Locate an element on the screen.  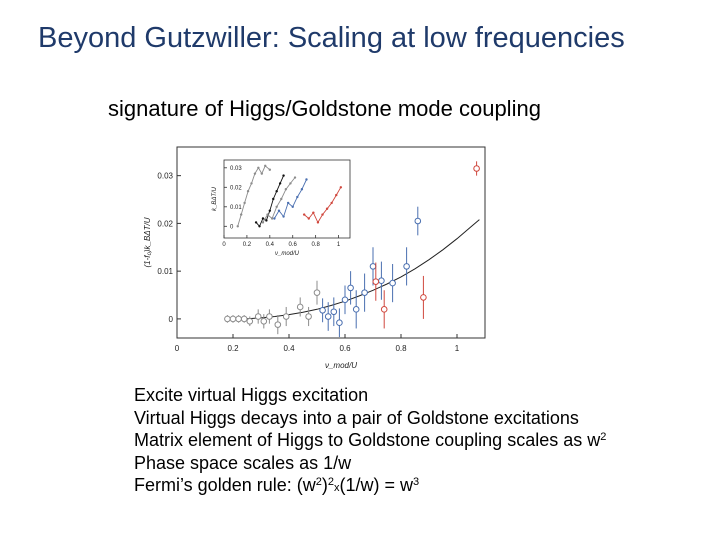
inset-x-tick-label: 0.6 is located at coordinates (293, 245).